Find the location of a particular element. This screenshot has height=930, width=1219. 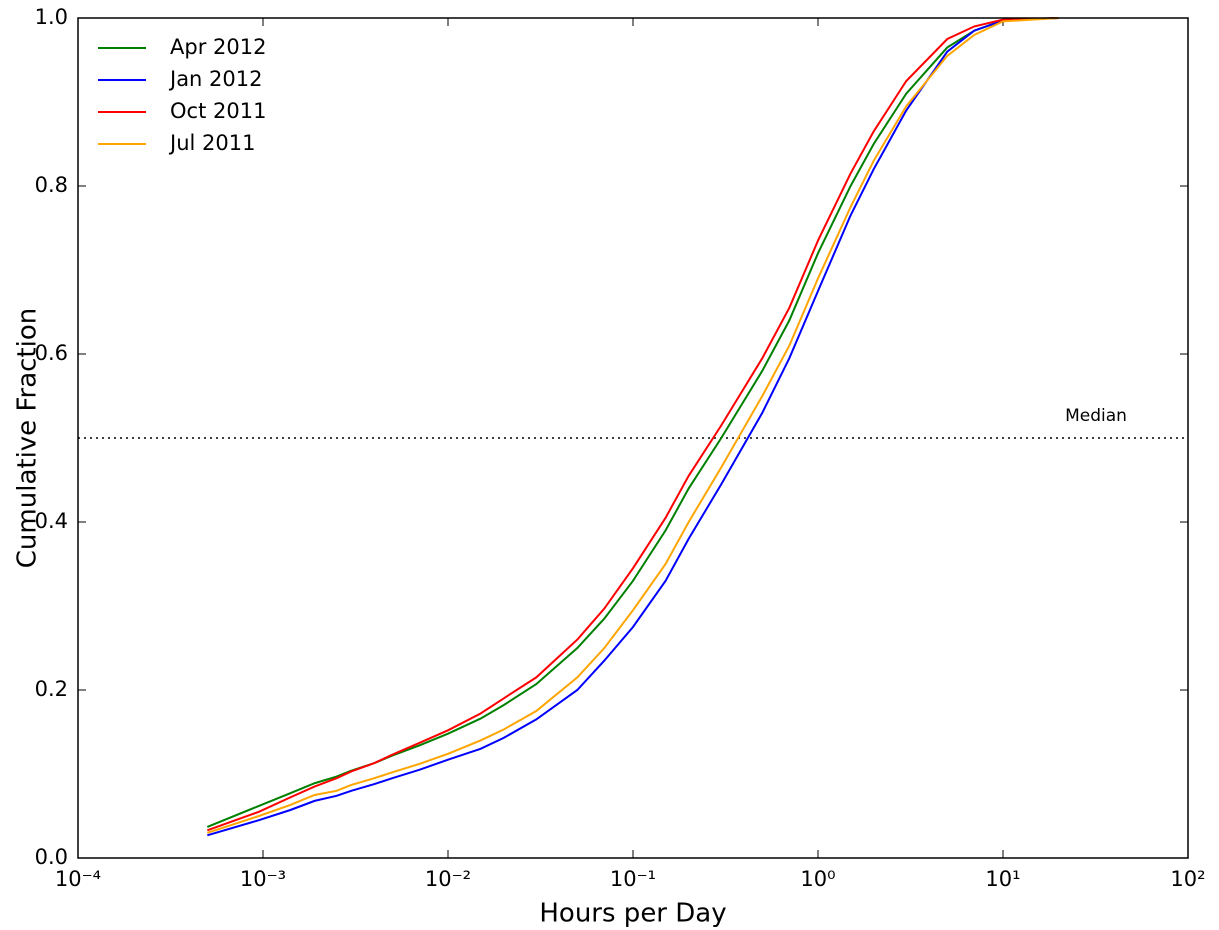

y-tick-label: 0.6 is located at coordinates (51, 353).